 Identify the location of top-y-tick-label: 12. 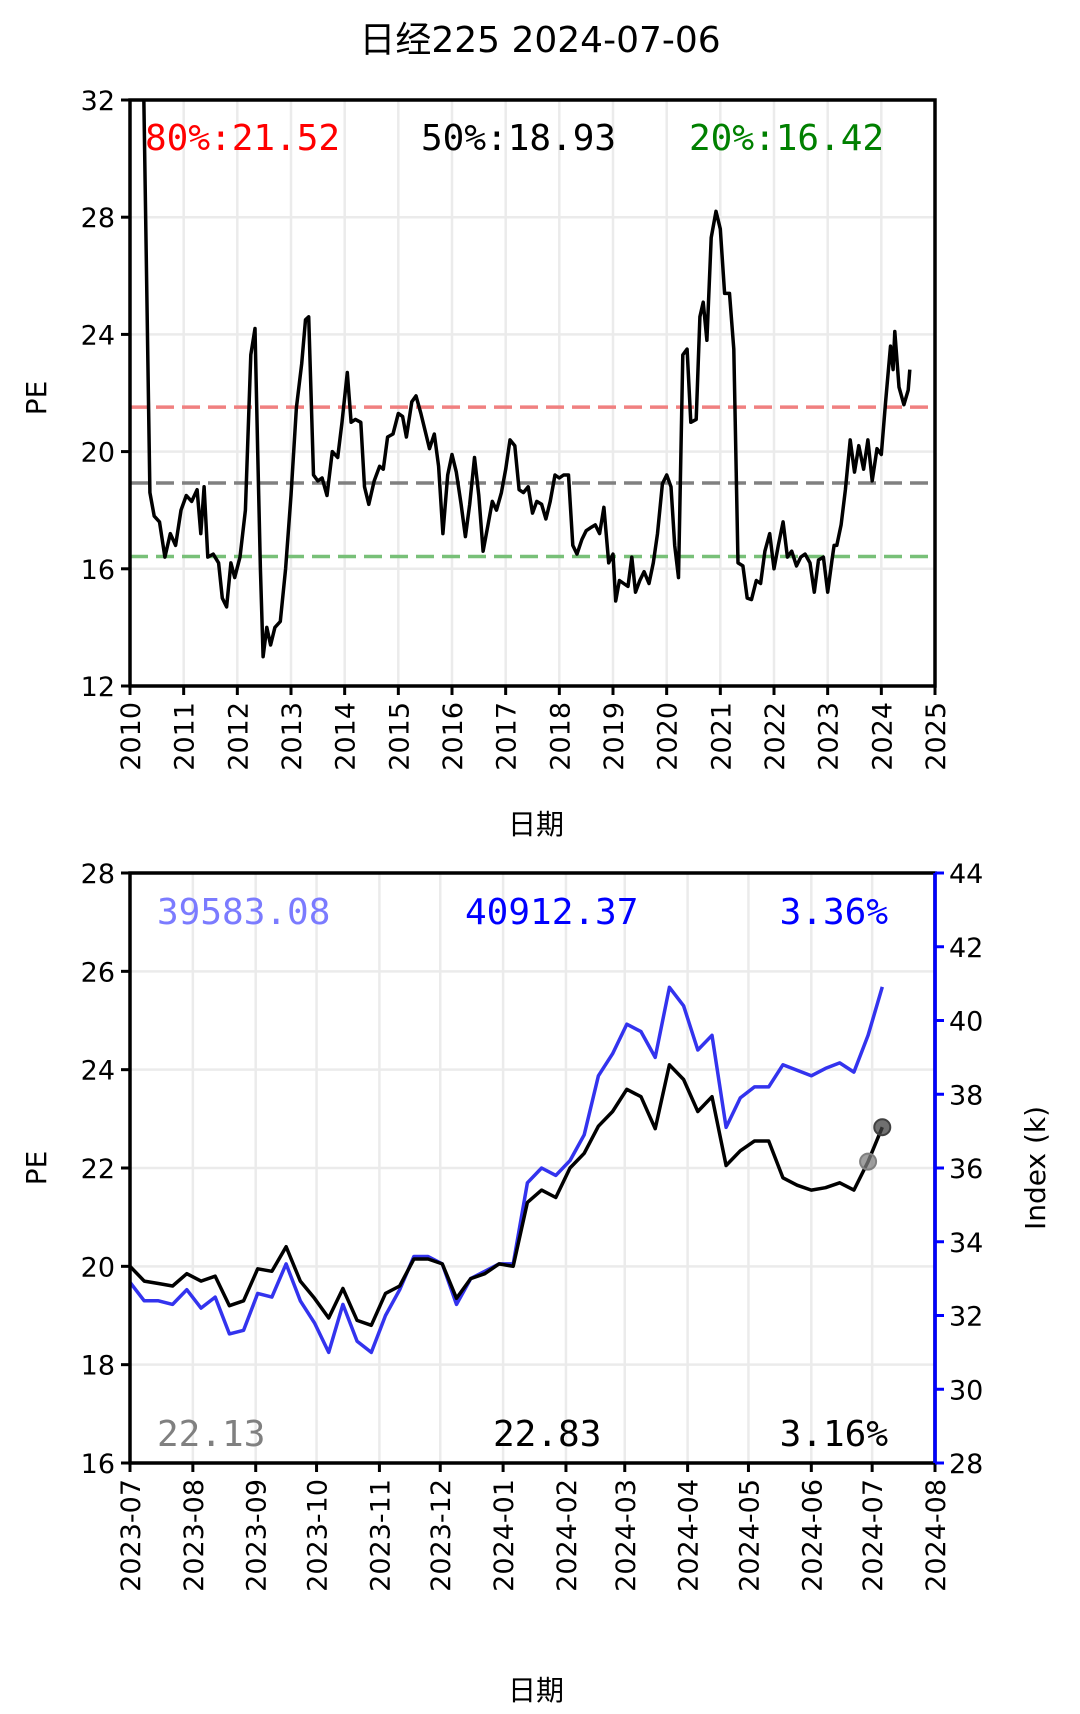
(98, 687).